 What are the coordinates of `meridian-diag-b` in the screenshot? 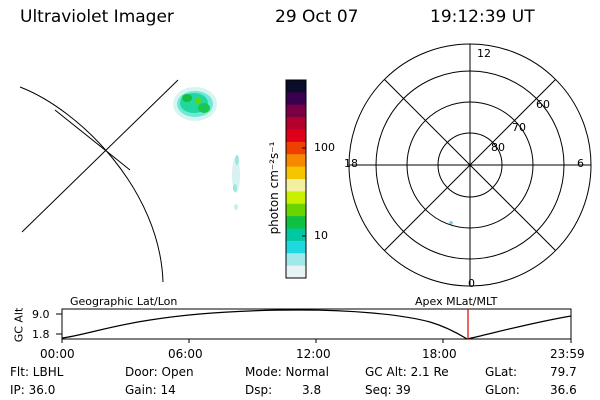 It's located at (470, 165).